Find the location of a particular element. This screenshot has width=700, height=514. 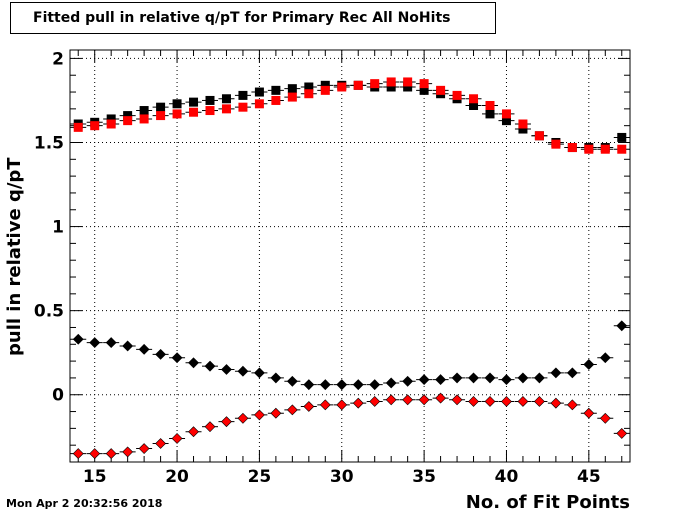

y-axis-label: pull in relative q/pT is located at coordinates (14, 256).